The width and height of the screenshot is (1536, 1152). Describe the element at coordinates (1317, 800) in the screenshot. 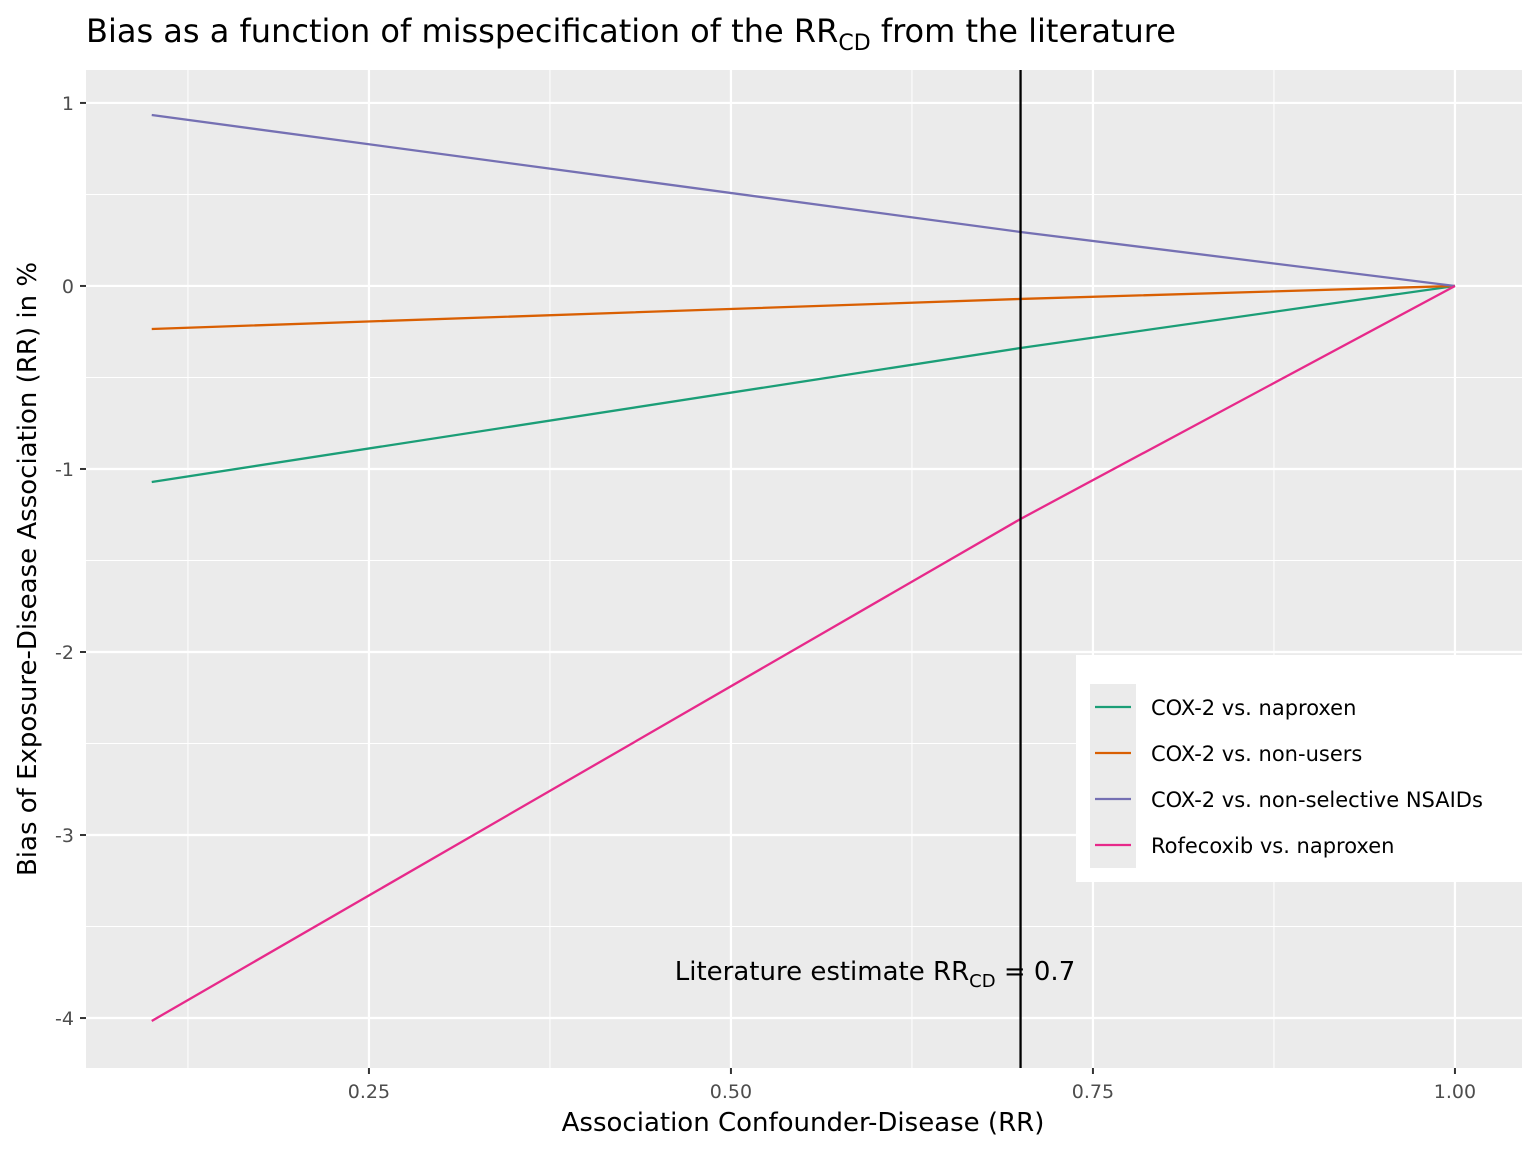

I see `legend-label: COX-2 vs. non-selective NSAIDs` at that location.